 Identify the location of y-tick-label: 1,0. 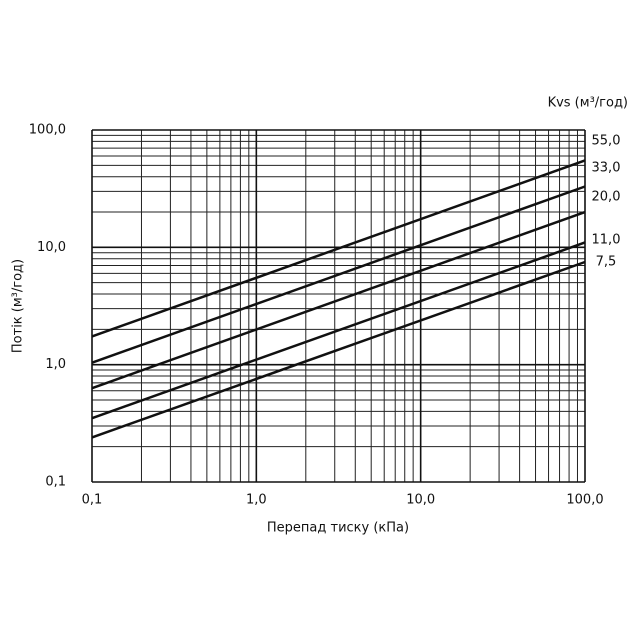
(55, 364).